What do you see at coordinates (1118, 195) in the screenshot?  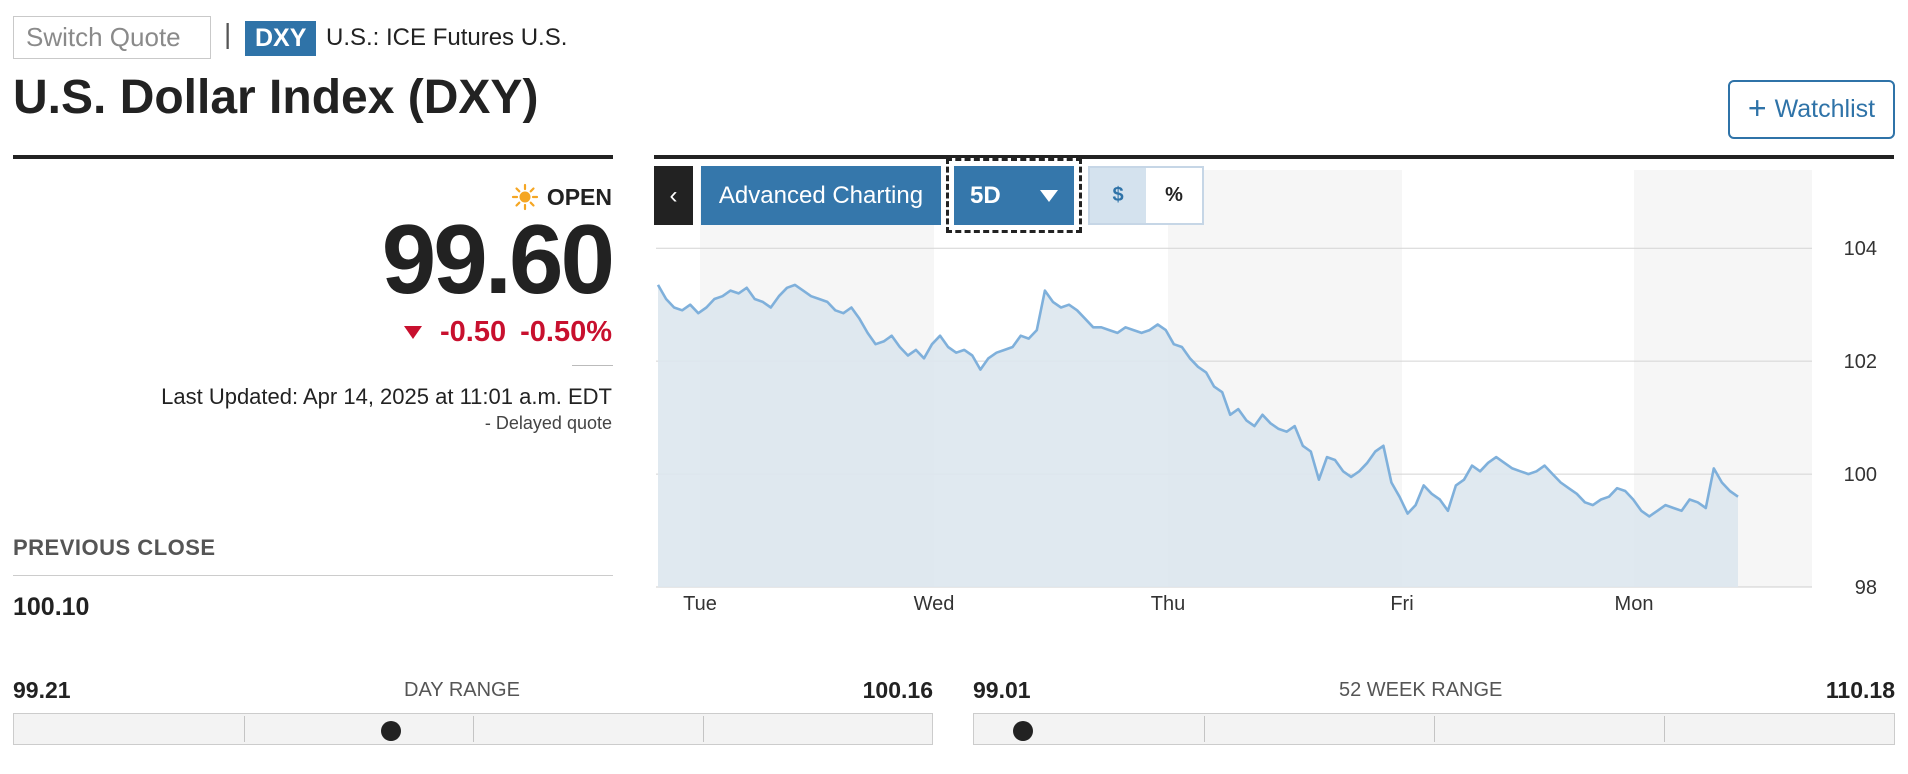 I see `unit-dollar-button: $` at bounding box center [1118, 195].